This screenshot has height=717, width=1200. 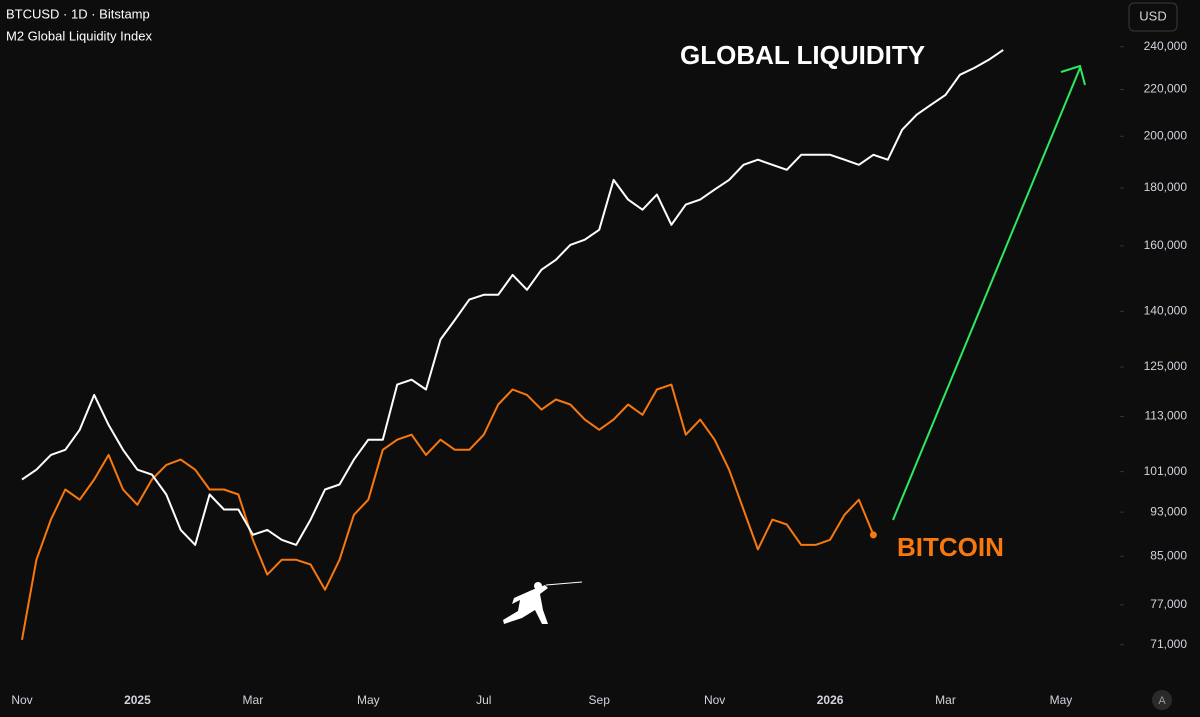 I want to click on x-tick-label: Sep, so click(x=600, y=700).